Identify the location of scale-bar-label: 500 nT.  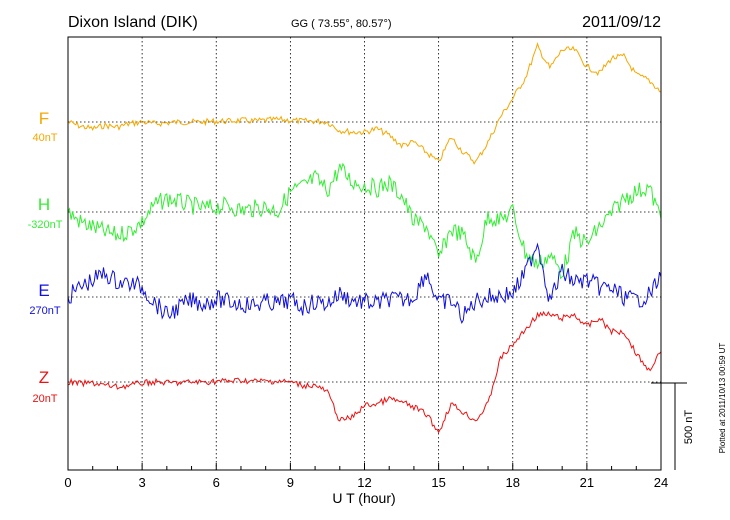
(689, 427).